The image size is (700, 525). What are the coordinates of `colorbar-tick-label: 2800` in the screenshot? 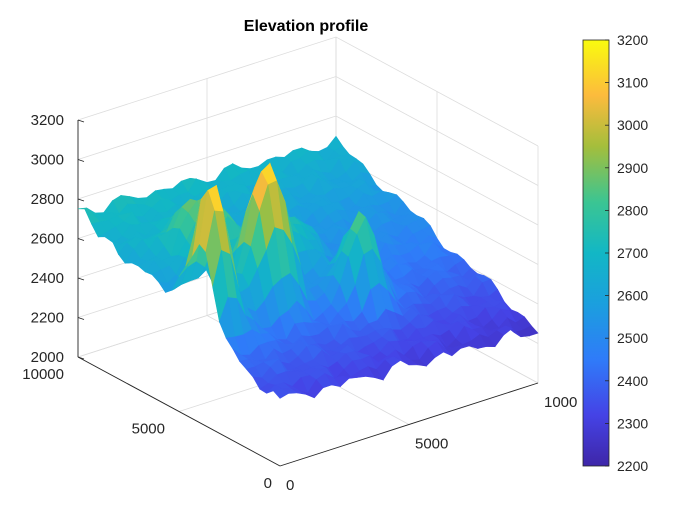 It's located at (632, 210).